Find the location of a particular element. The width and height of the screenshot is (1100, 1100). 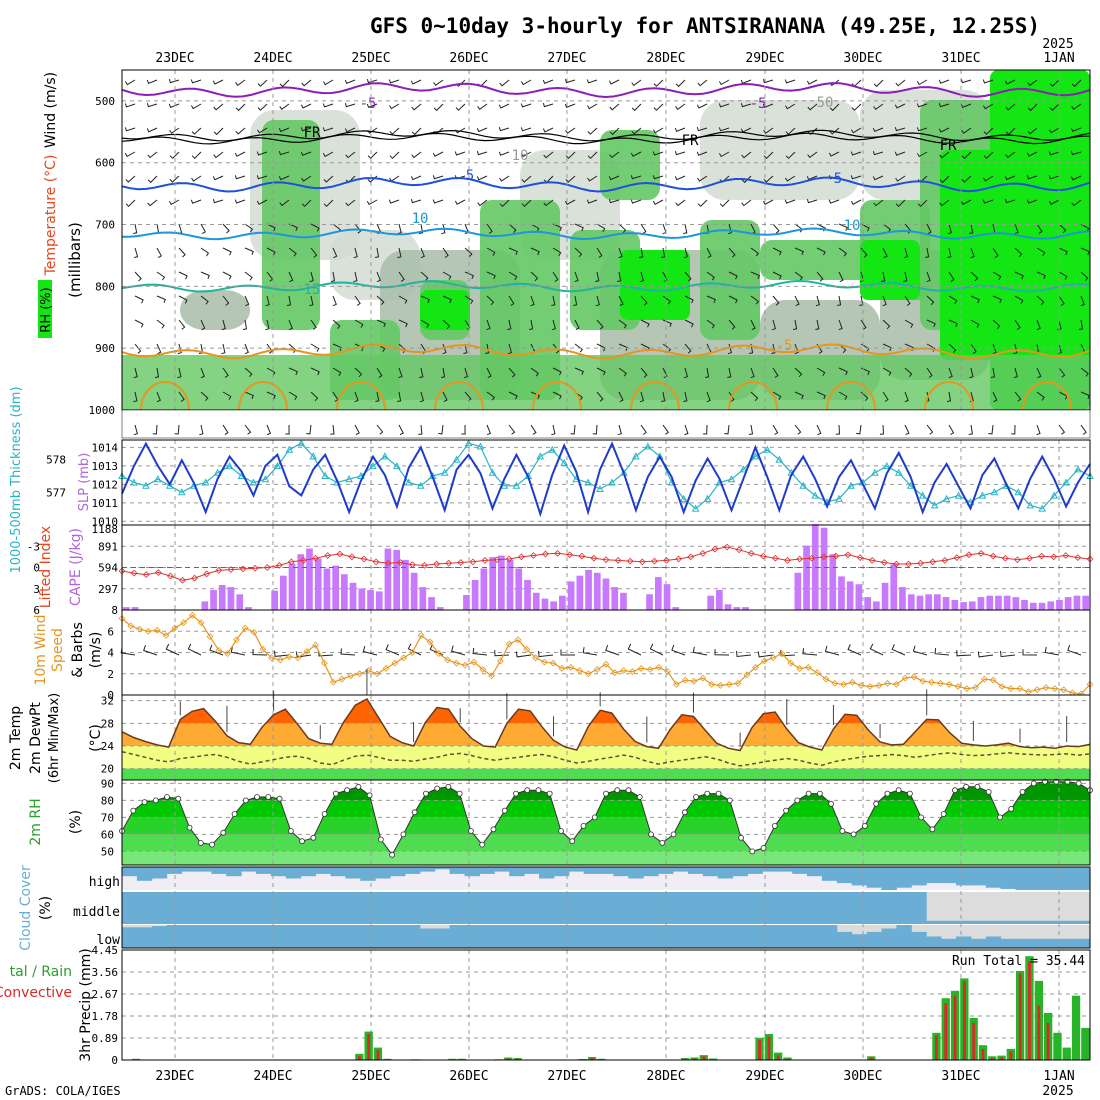

bottom-date-label-3: 26DEC is located at coordinates (468, 1076).